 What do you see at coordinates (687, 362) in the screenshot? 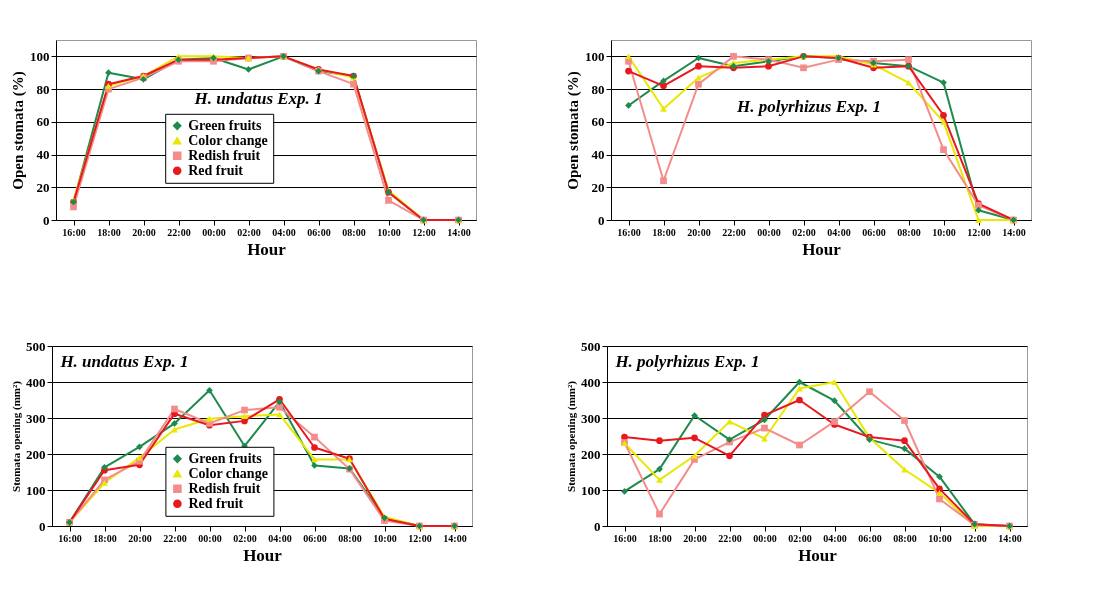
I see `chart-title: H. polyrhizus Exp. 1` at bounding box center [687, 362].